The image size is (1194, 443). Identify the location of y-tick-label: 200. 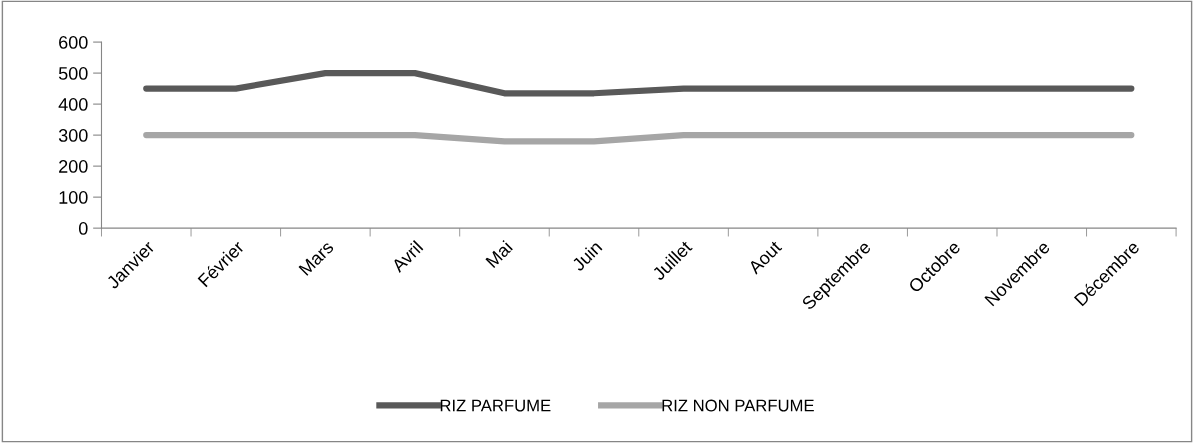
(73, 166).